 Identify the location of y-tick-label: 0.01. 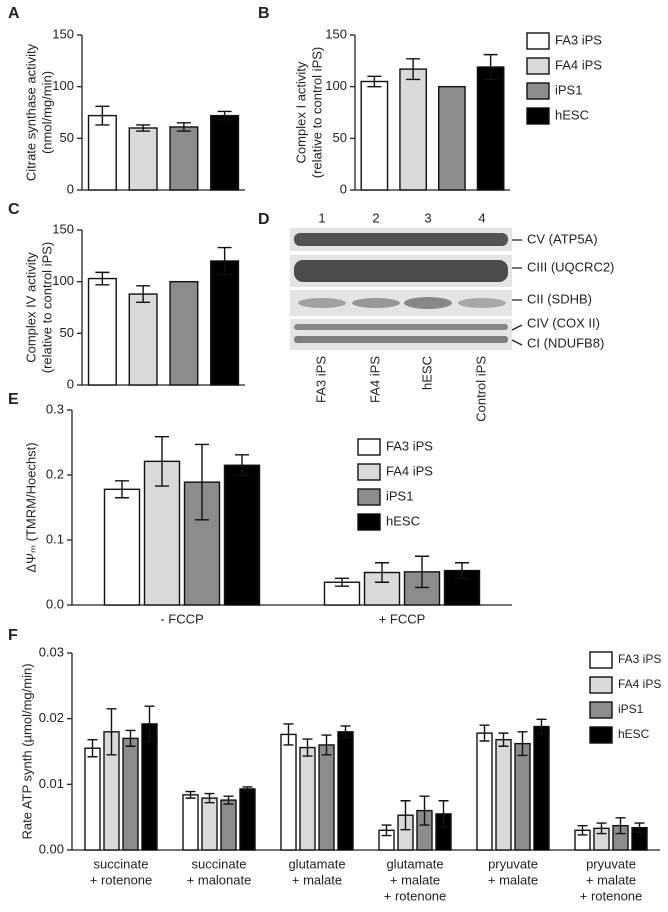
(51, 783).